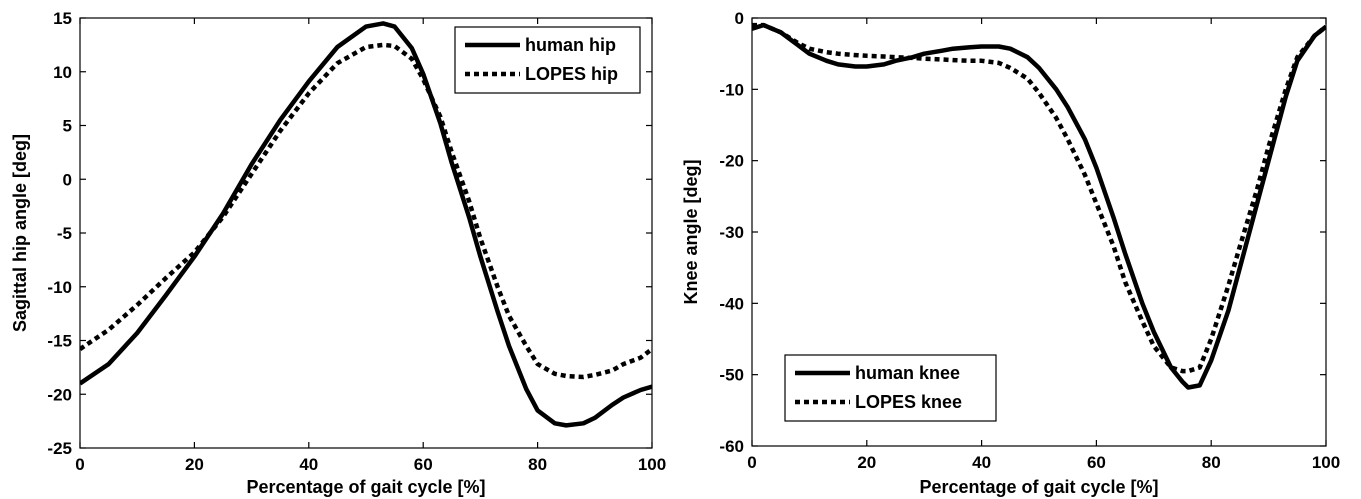 This screenshot has height=499, width=1361. Describe the element at coordinates (67, 126) in the screenshot. I see `y-tick-label: 5` at that location.